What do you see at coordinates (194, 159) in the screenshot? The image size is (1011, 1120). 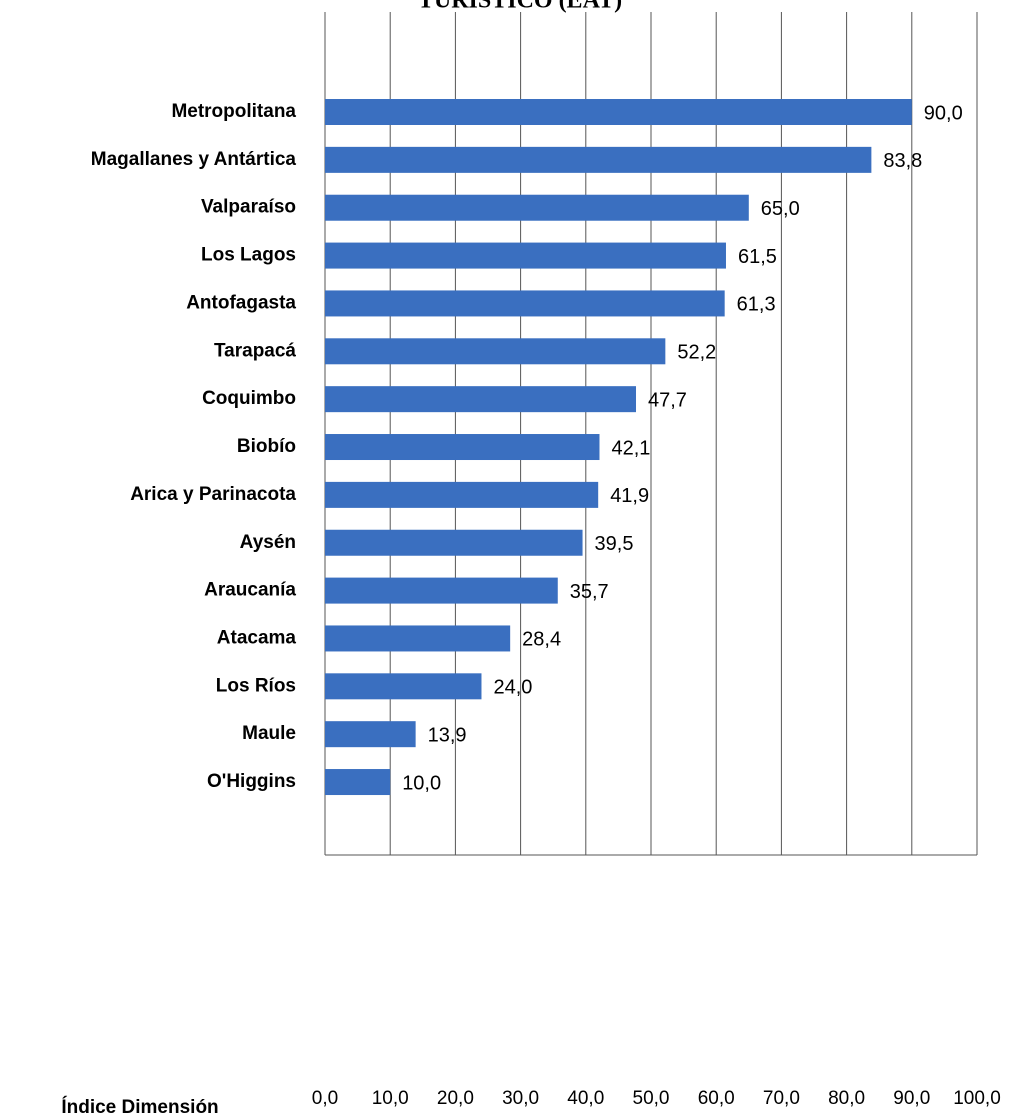 I see `y-tick-label: Magallanes y Antártica` at bounding box center [194, 159].